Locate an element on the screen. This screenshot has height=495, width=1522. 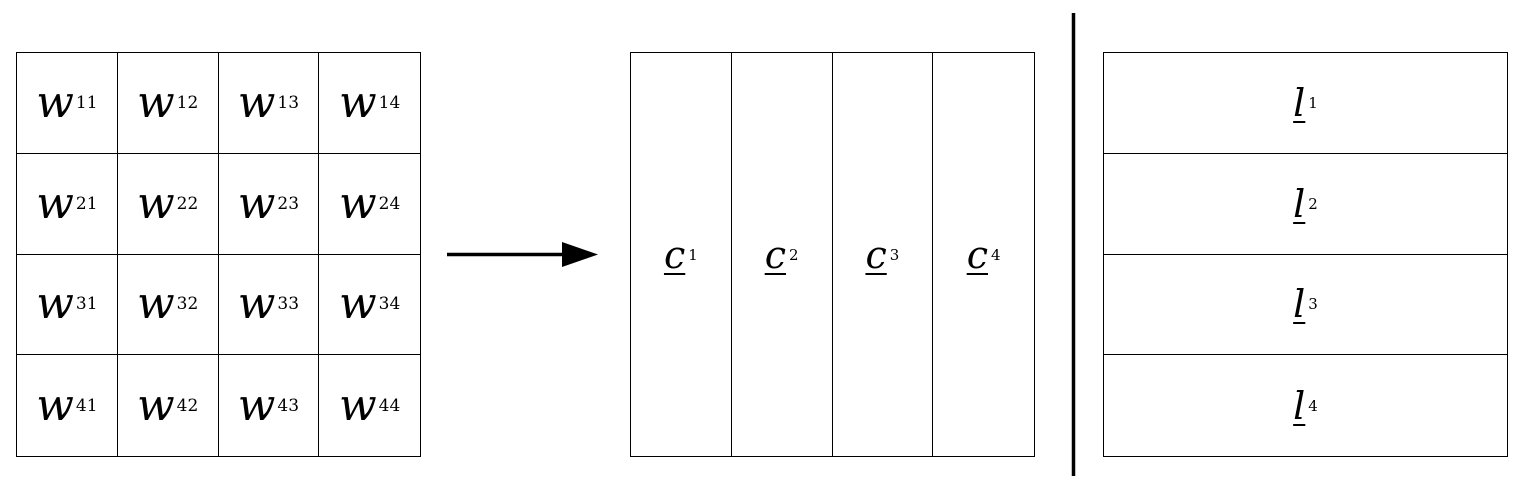
cell-subscript: 32 is located at coordinates (187, 304).